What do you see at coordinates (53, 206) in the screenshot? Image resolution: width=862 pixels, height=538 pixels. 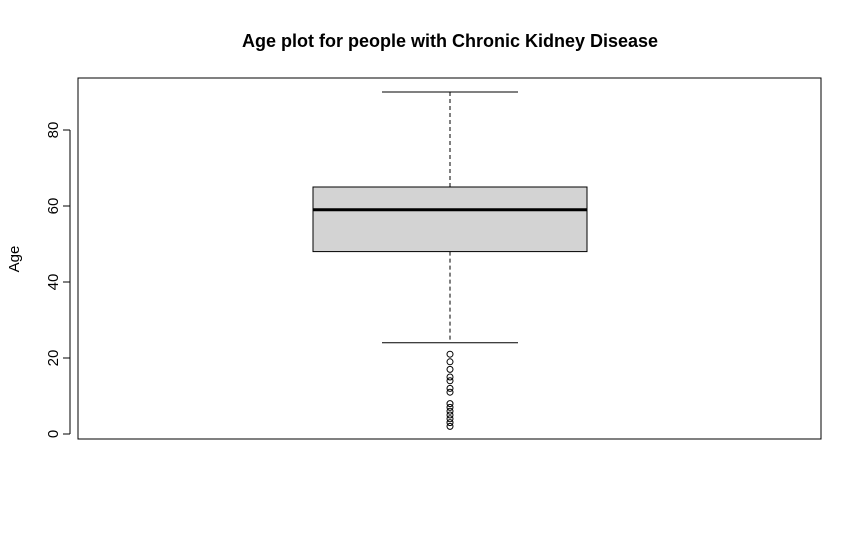 I see `y-tick-label-60: 60` at bounding box center [53, 206].